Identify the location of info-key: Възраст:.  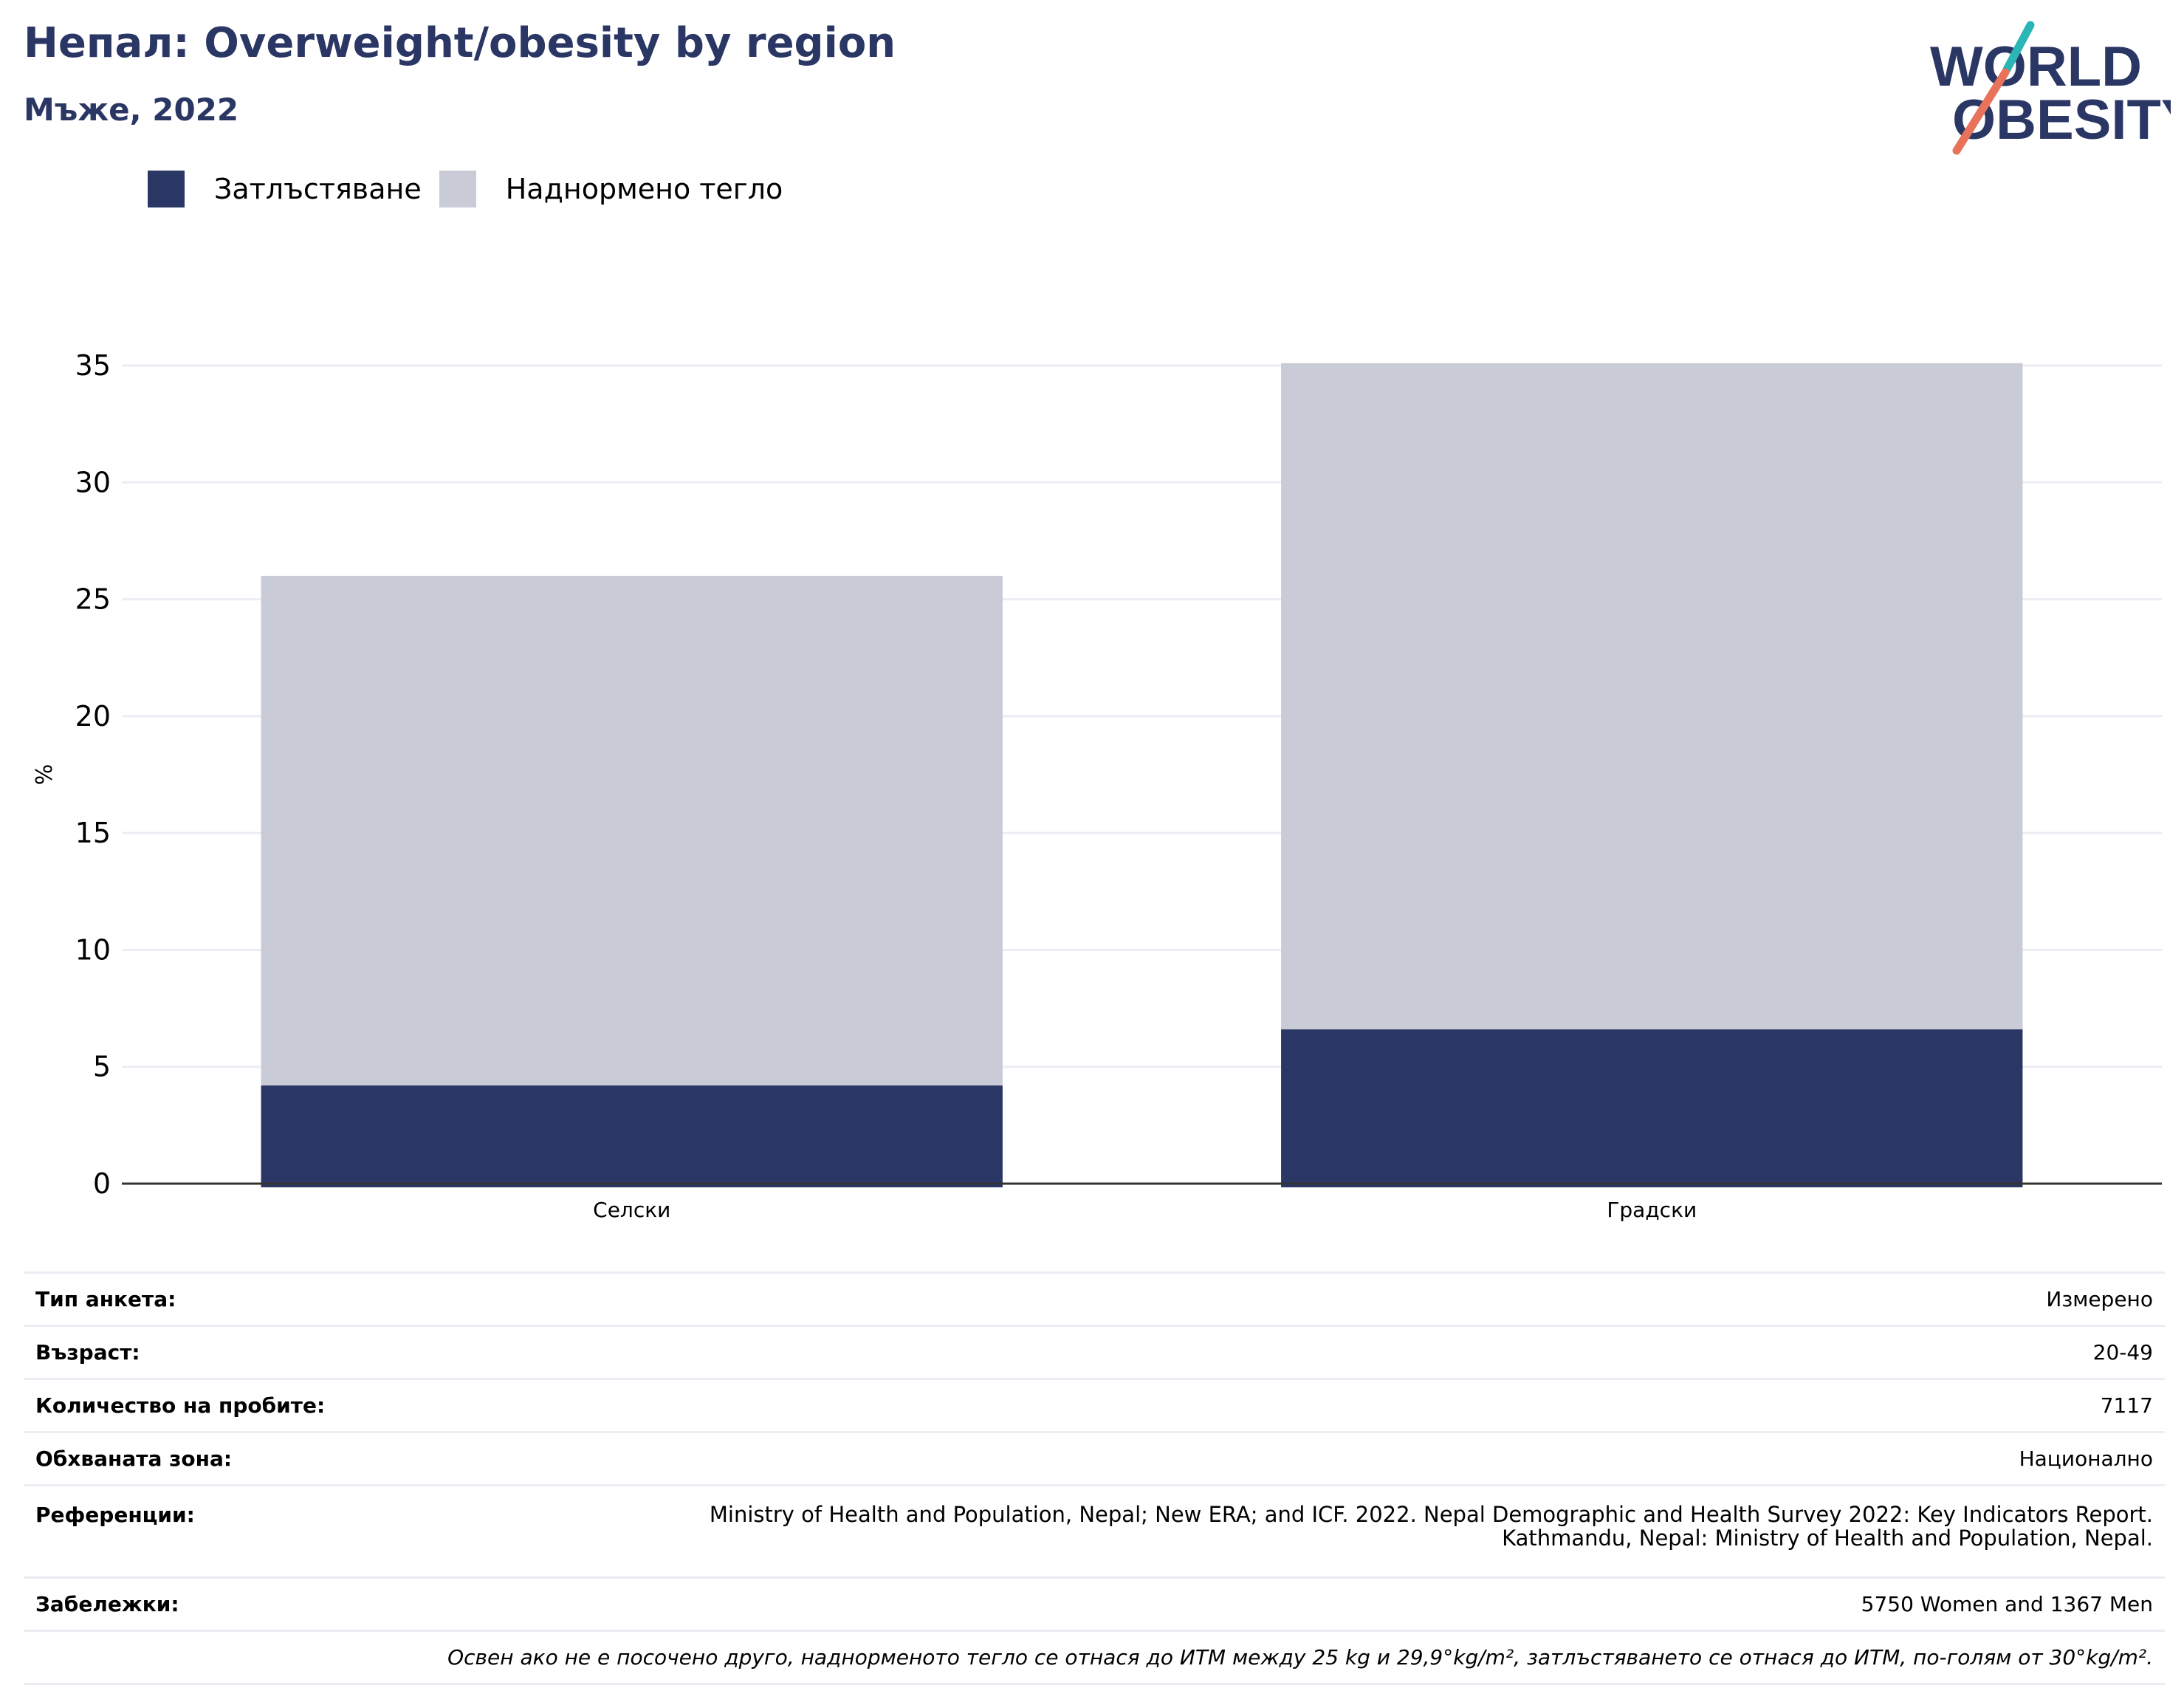
(307, 1352).